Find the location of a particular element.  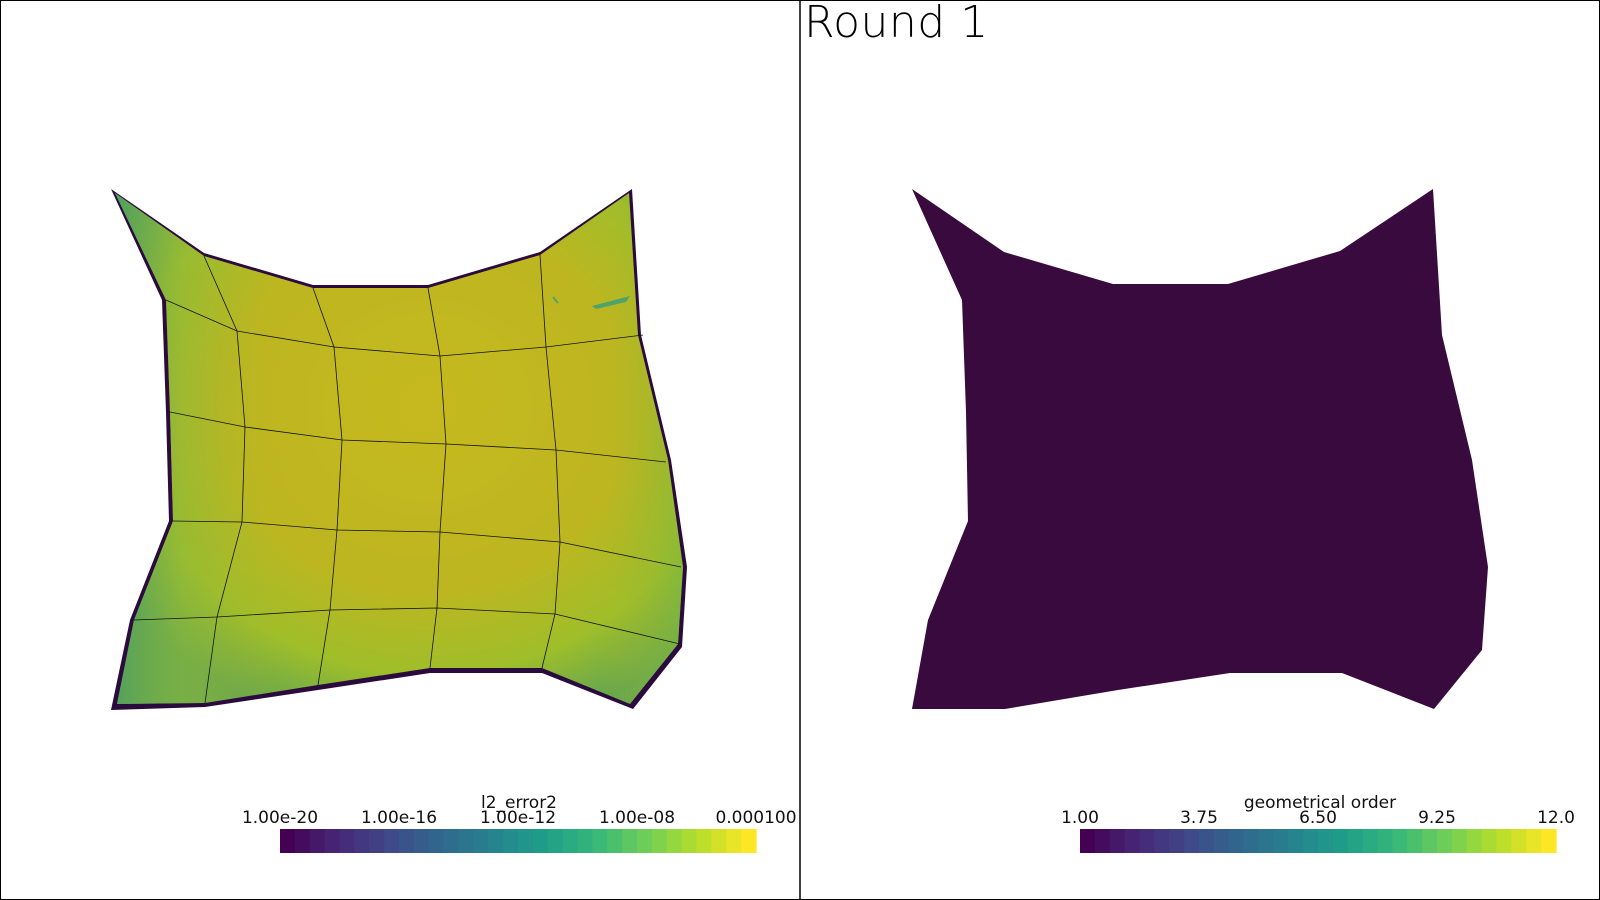

colorbar-tick-label: 1.00e-20 is located at coordinates (280, 818).